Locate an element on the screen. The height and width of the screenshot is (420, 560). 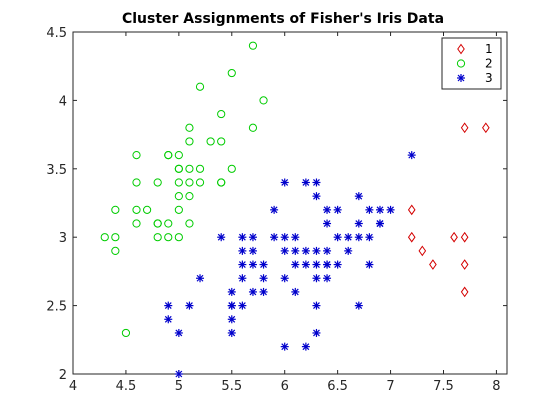
y-tick-label: 3 is located at coordinates (63, 238).